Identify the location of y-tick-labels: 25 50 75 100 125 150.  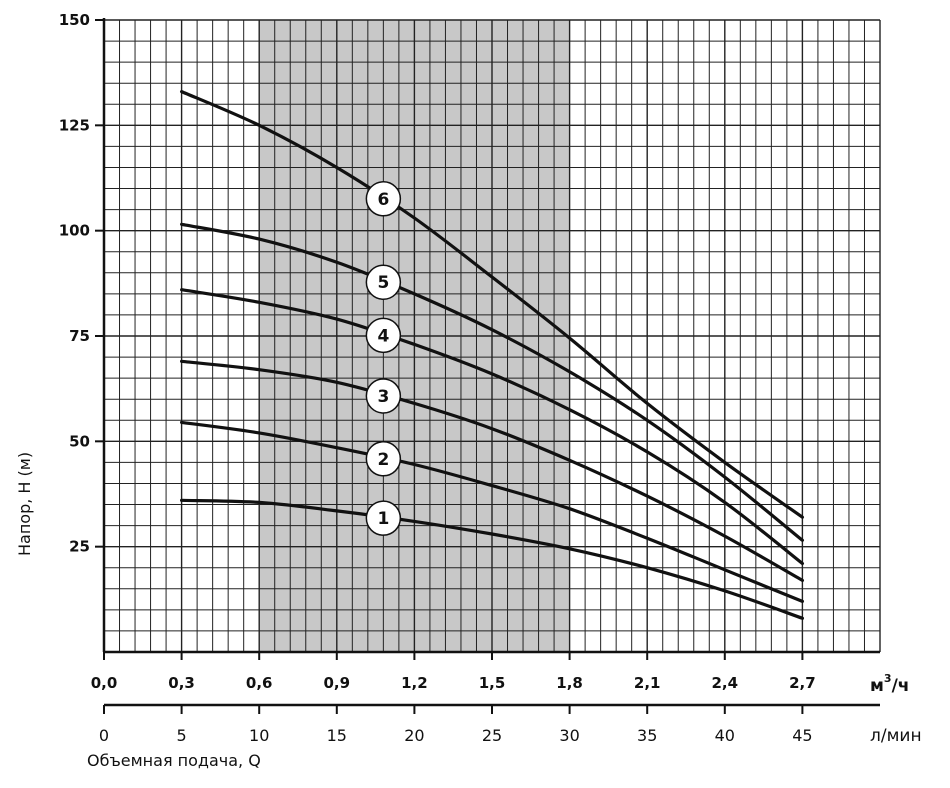
(74, 283).